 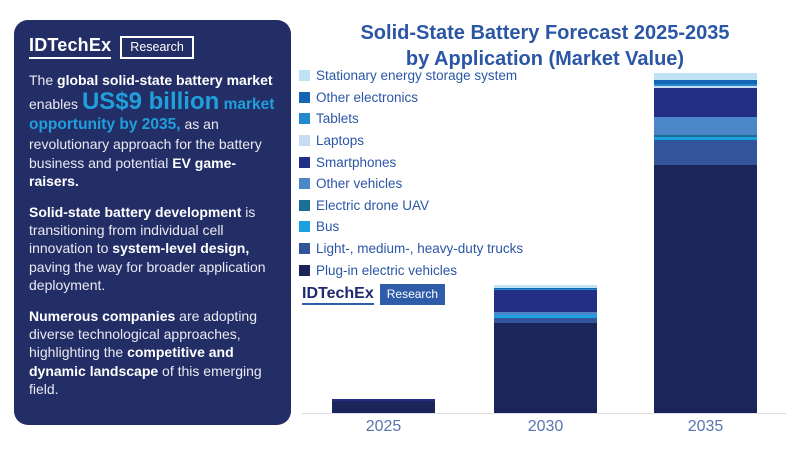 What do you see at coordinates (412, 294) in the screenshot?
I see `idtechex-logo-small-research-badge: Research` at bounding box center [412, 294].